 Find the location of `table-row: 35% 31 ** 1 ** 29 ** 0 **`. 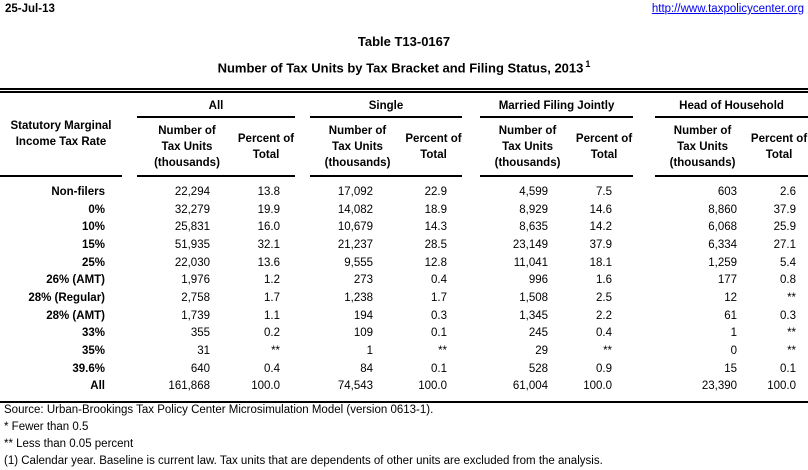

table-row: 35% 31 ** 1 ** 29 ** 0 ** is located at coordinates (404, 351).